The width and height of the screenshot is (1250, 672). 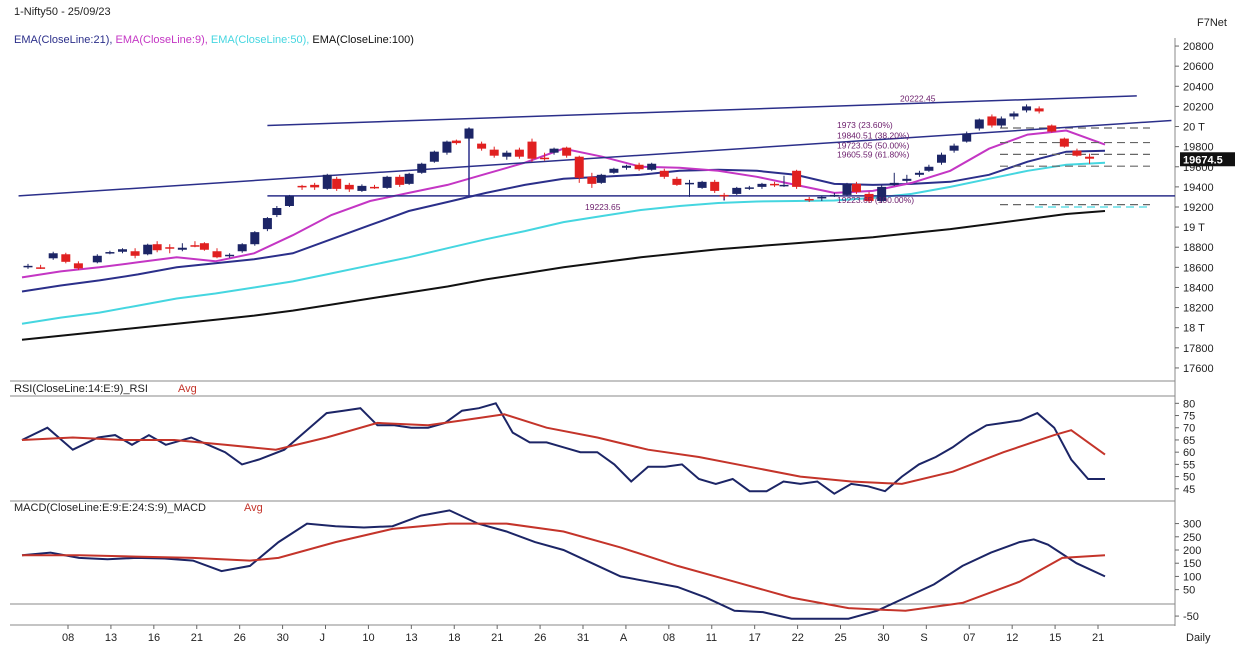 What do you see at coordinates (1194, 329) in the screenshot?
I see `price-tick-label: 18 T` at bounding box center [1194, 329].